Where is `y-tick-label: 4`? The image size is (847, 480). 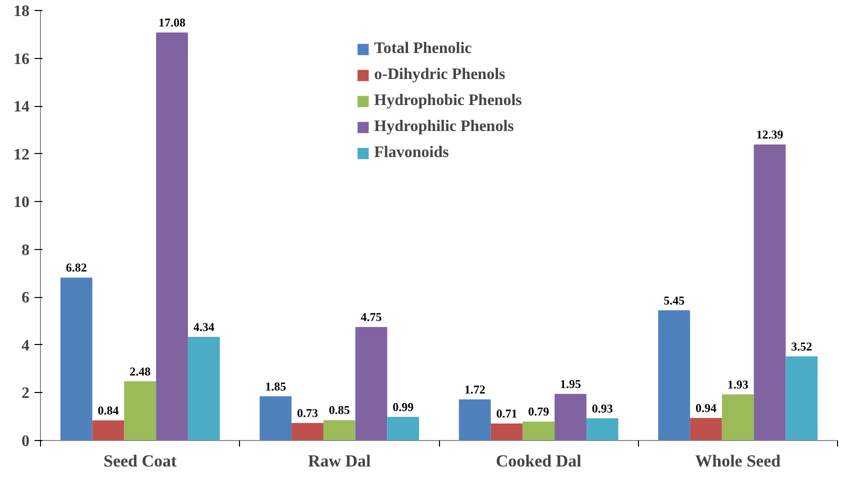
y-tick-label: 4 is located at coordinates (26, 345).